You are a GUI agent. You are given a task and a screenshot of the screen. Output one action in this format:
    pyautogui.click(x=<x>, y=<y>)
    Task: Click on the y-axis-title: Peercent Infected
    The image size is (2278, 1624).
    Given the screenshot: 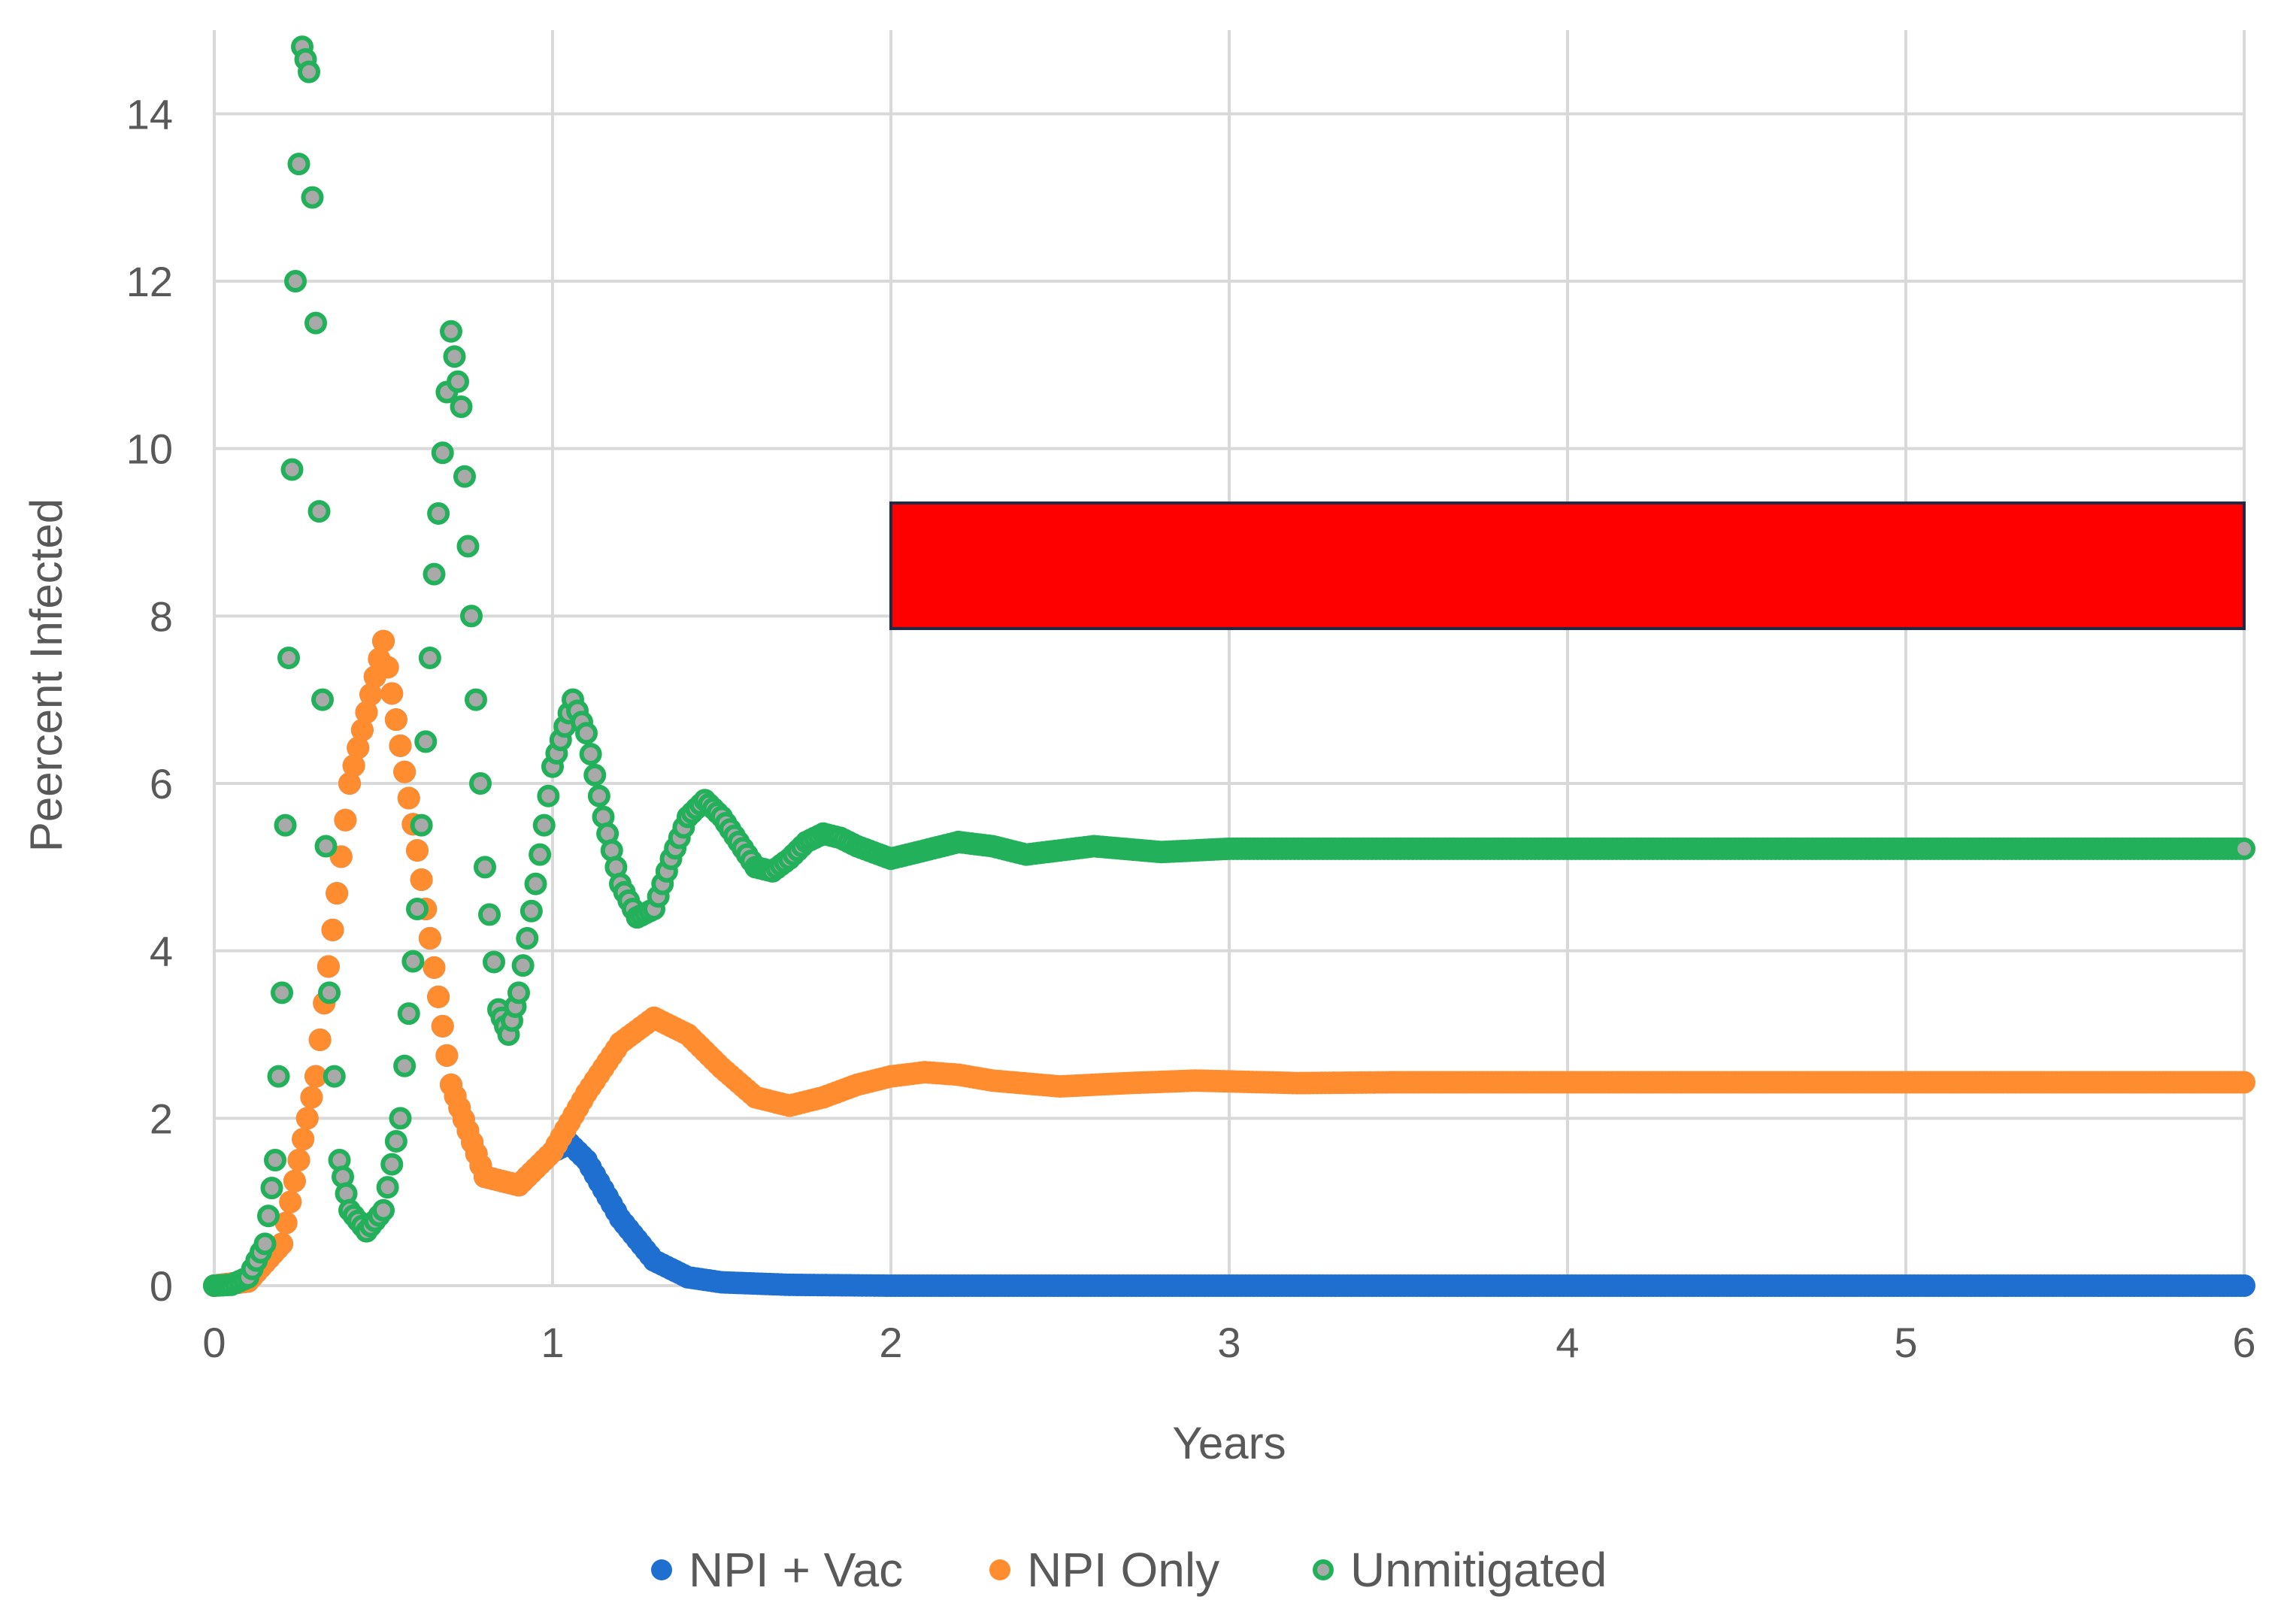 What is the action you would take?
    pyautogui.click(x=46, y=675)
    